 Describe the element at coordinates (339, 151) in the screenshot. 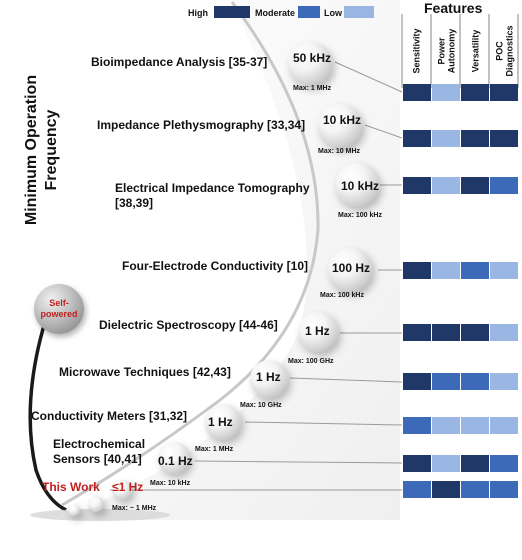

I see `max-frequency: Max: 10 MHz` at that location.